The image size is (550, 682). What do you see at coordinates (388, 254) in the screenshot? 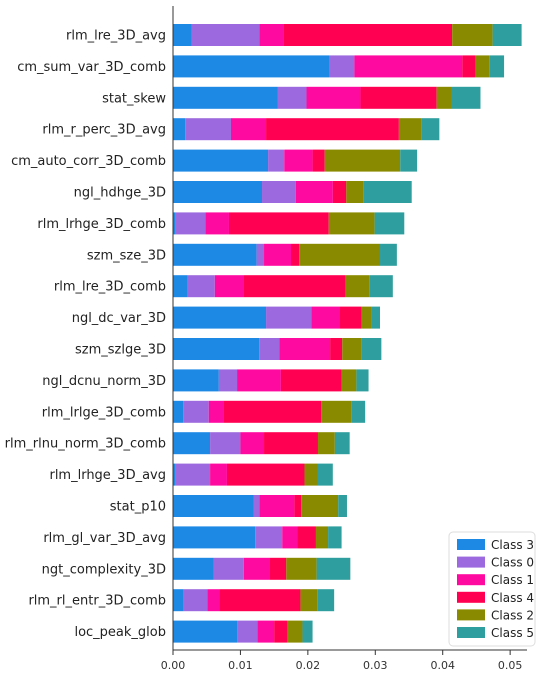
I see `bar-segment-class-5-szm_sze_3D` at bounding box center [388, 254].